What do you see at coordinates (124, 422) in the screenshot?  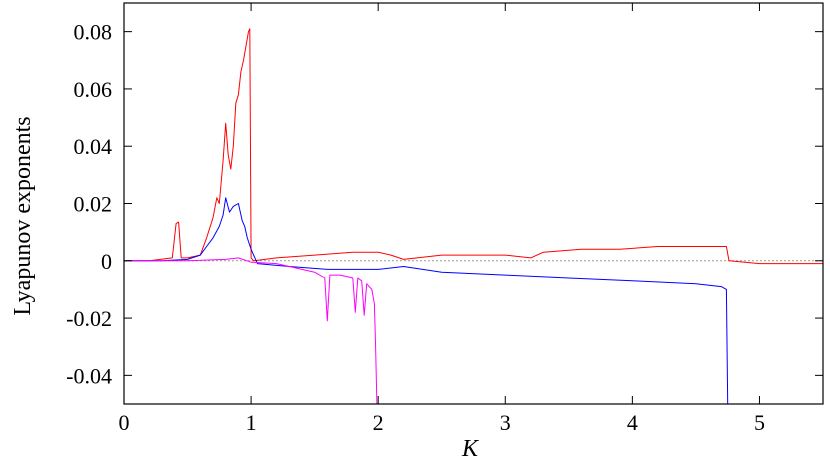 I see `x-tick-label: 0` at bounding box center [124, 422].